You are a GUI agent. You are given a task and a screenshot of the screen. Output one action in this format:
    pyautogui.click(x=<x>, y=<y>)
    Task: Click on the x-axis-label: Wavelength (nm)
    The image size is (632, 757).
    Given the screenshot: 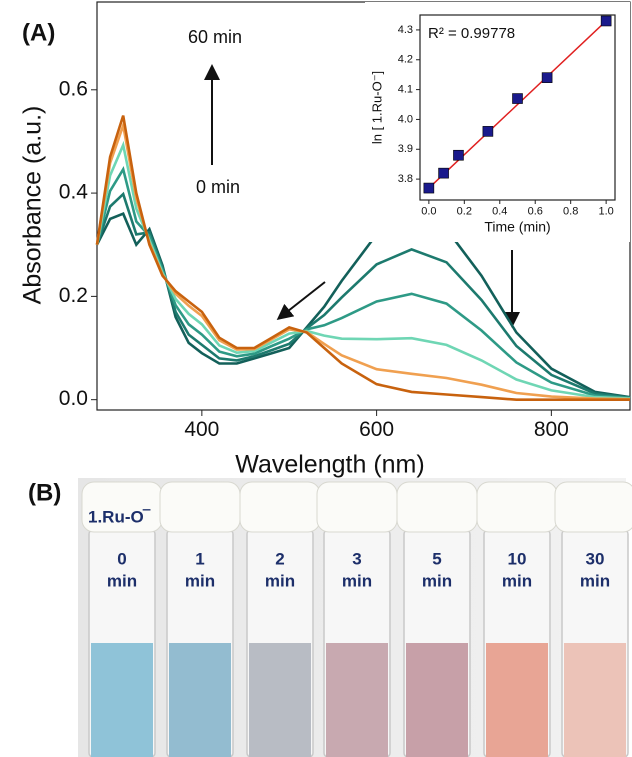 What is the action you would take?
    pyautogui.click(x=329, y=465)
    